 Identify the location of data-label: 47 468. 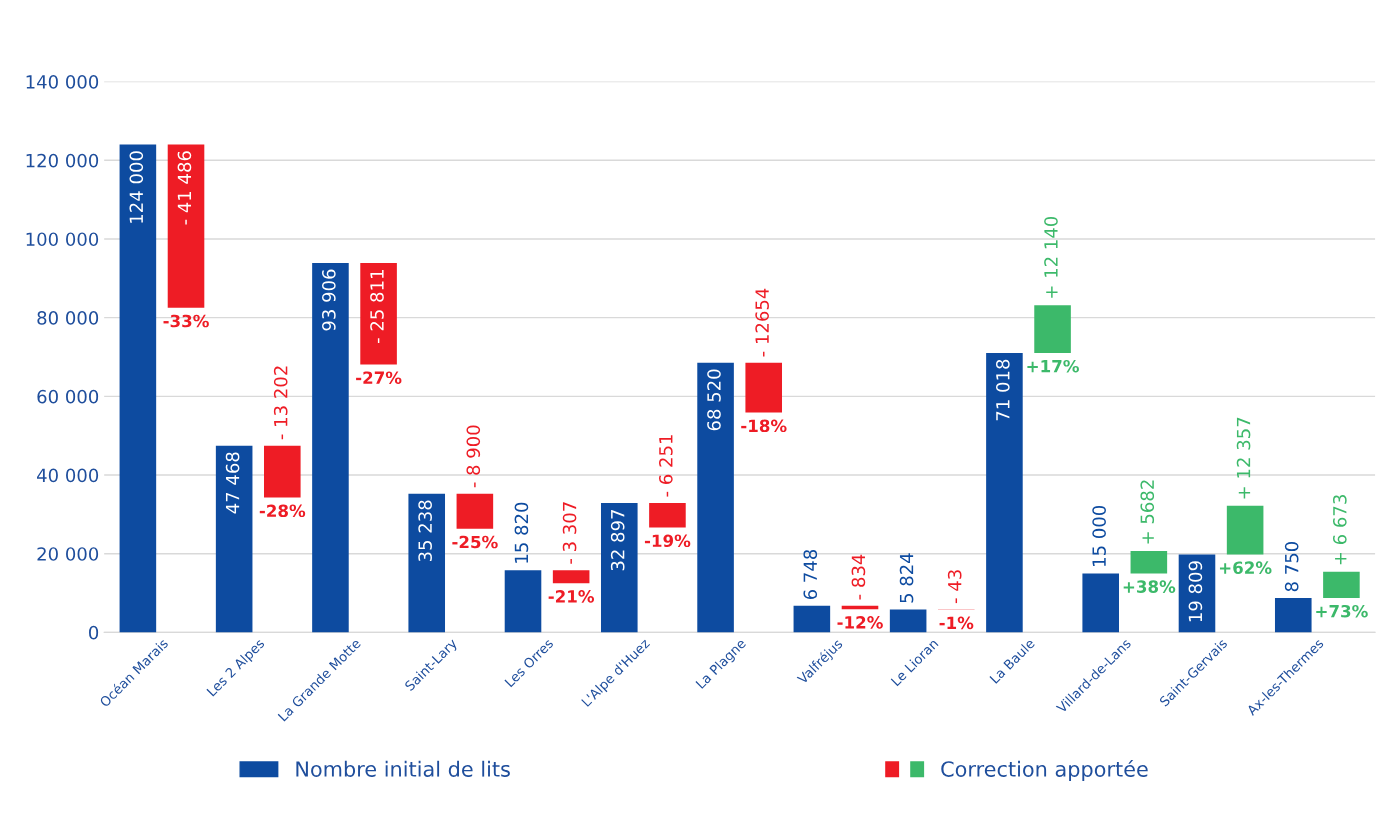
(232, 483).